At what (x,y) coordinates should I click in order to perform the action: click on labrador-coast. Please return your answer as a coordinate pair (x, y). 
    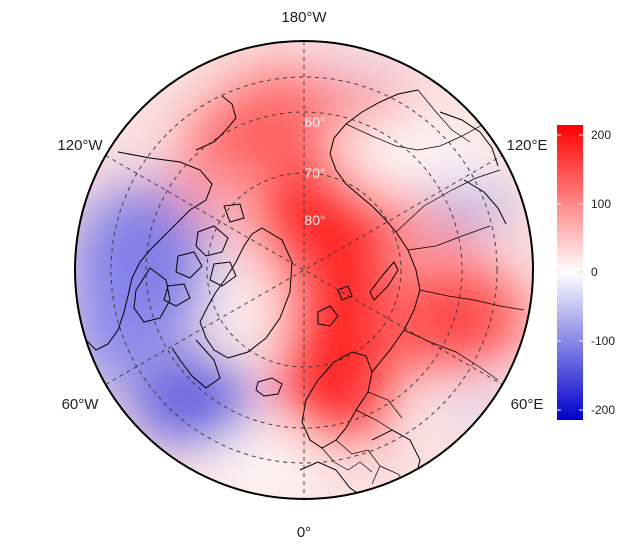
    Looking at the image, I should click on (196, 364).